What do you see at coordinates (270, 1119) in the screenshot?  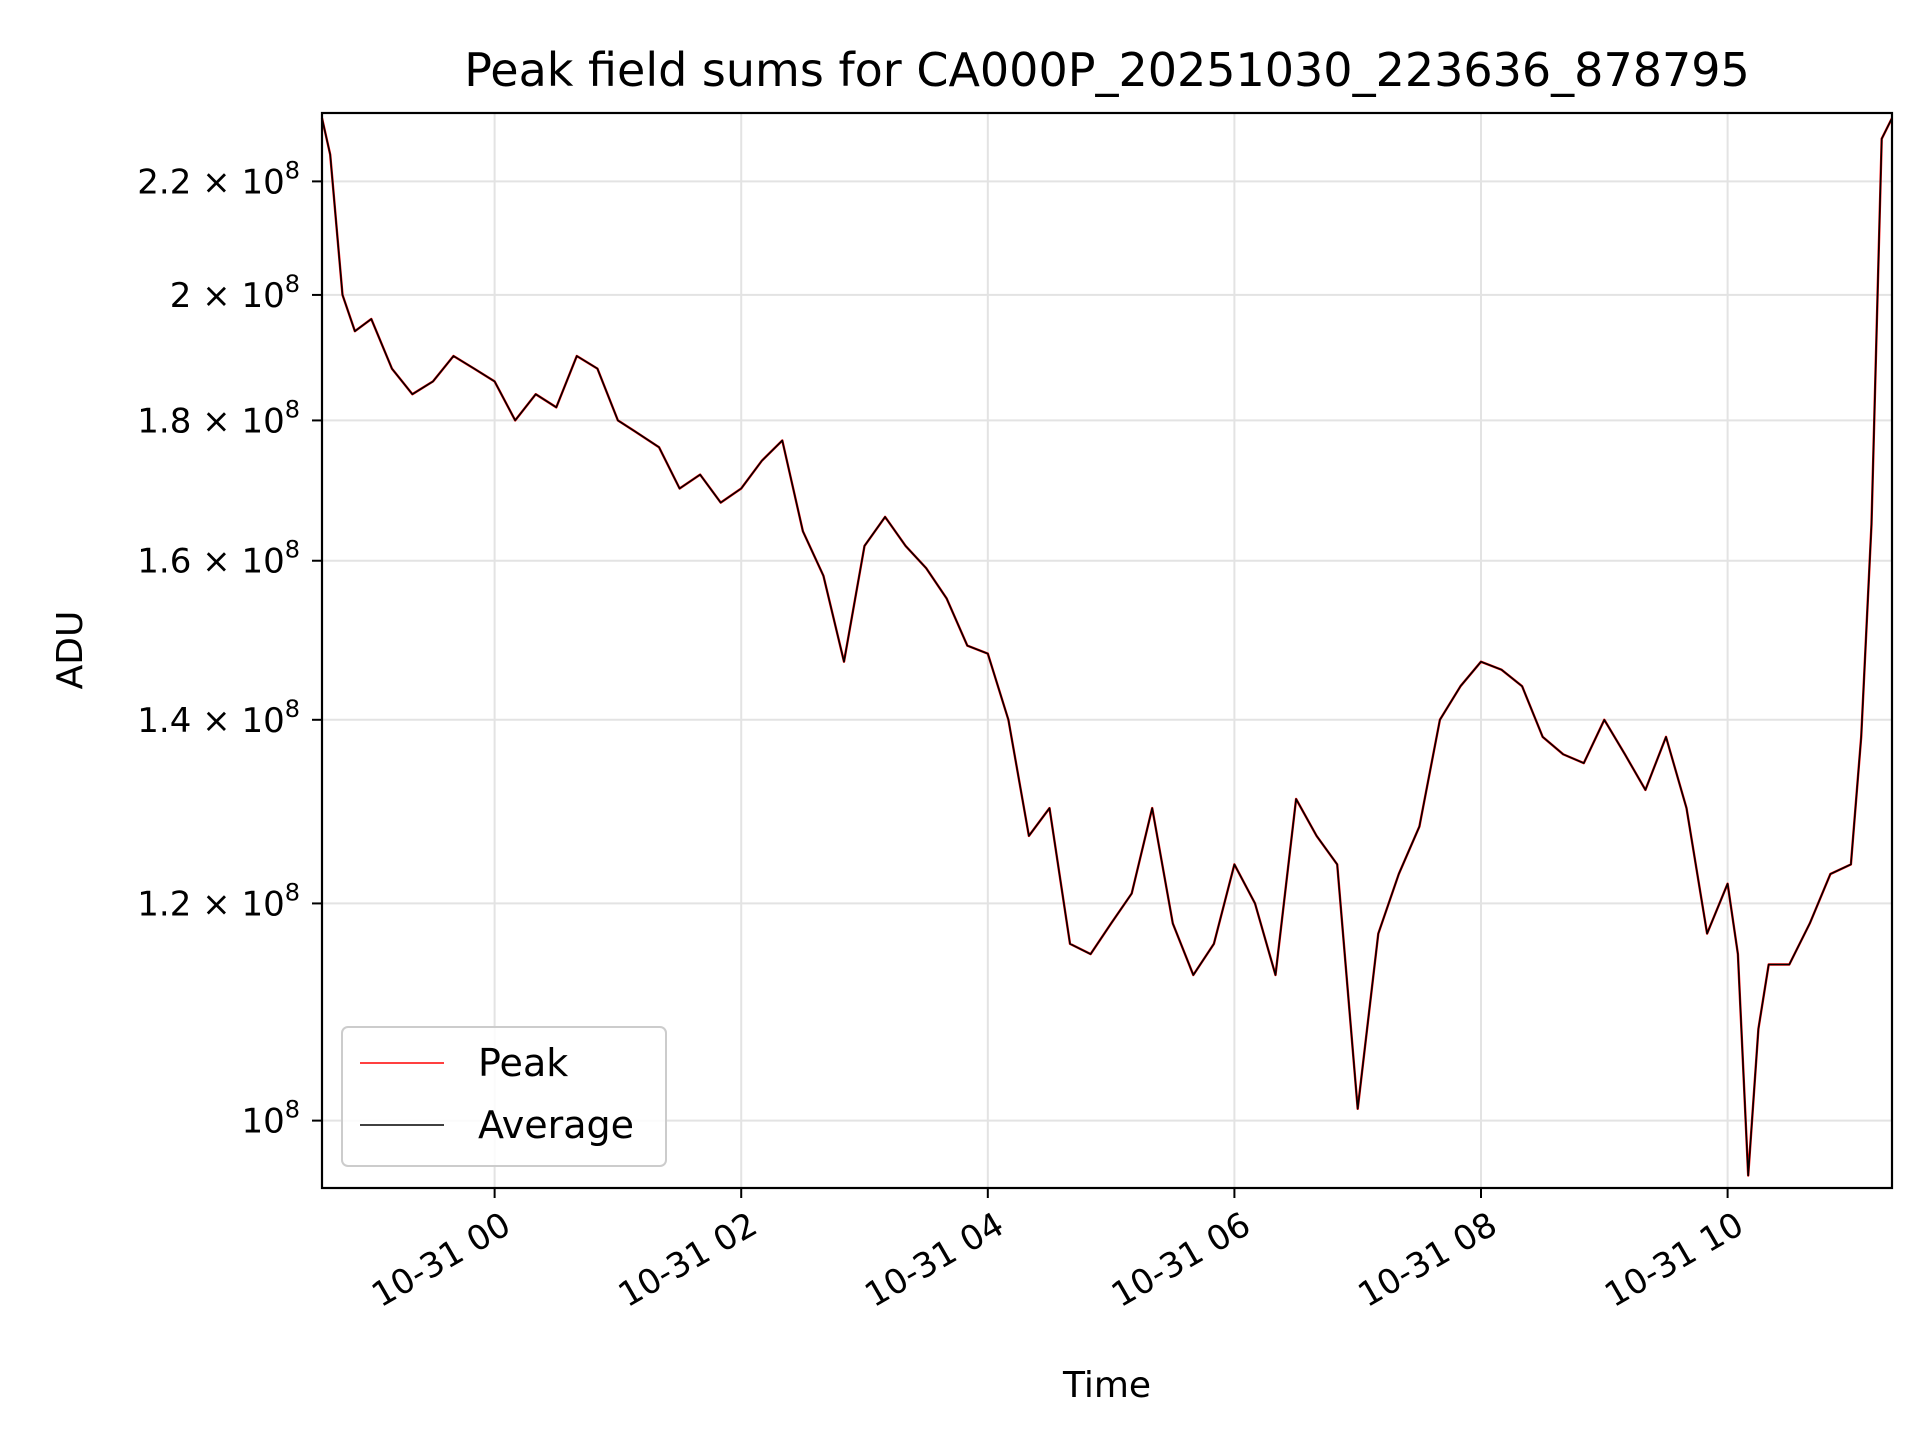 I see `y-tick-label: 108` at bounding box center [270, 1119].